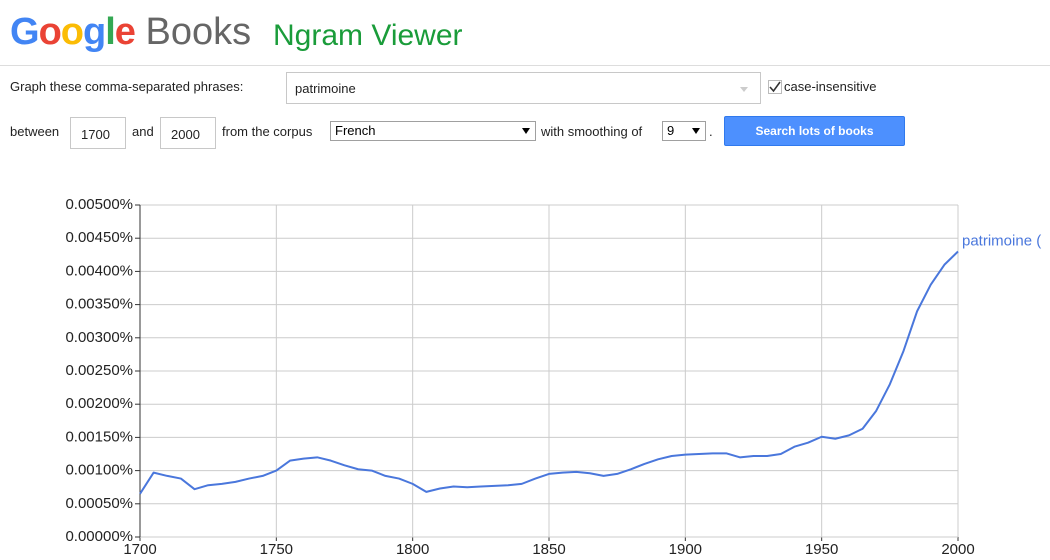  I want to click on start-year-input: 1700, so click(98, 133).